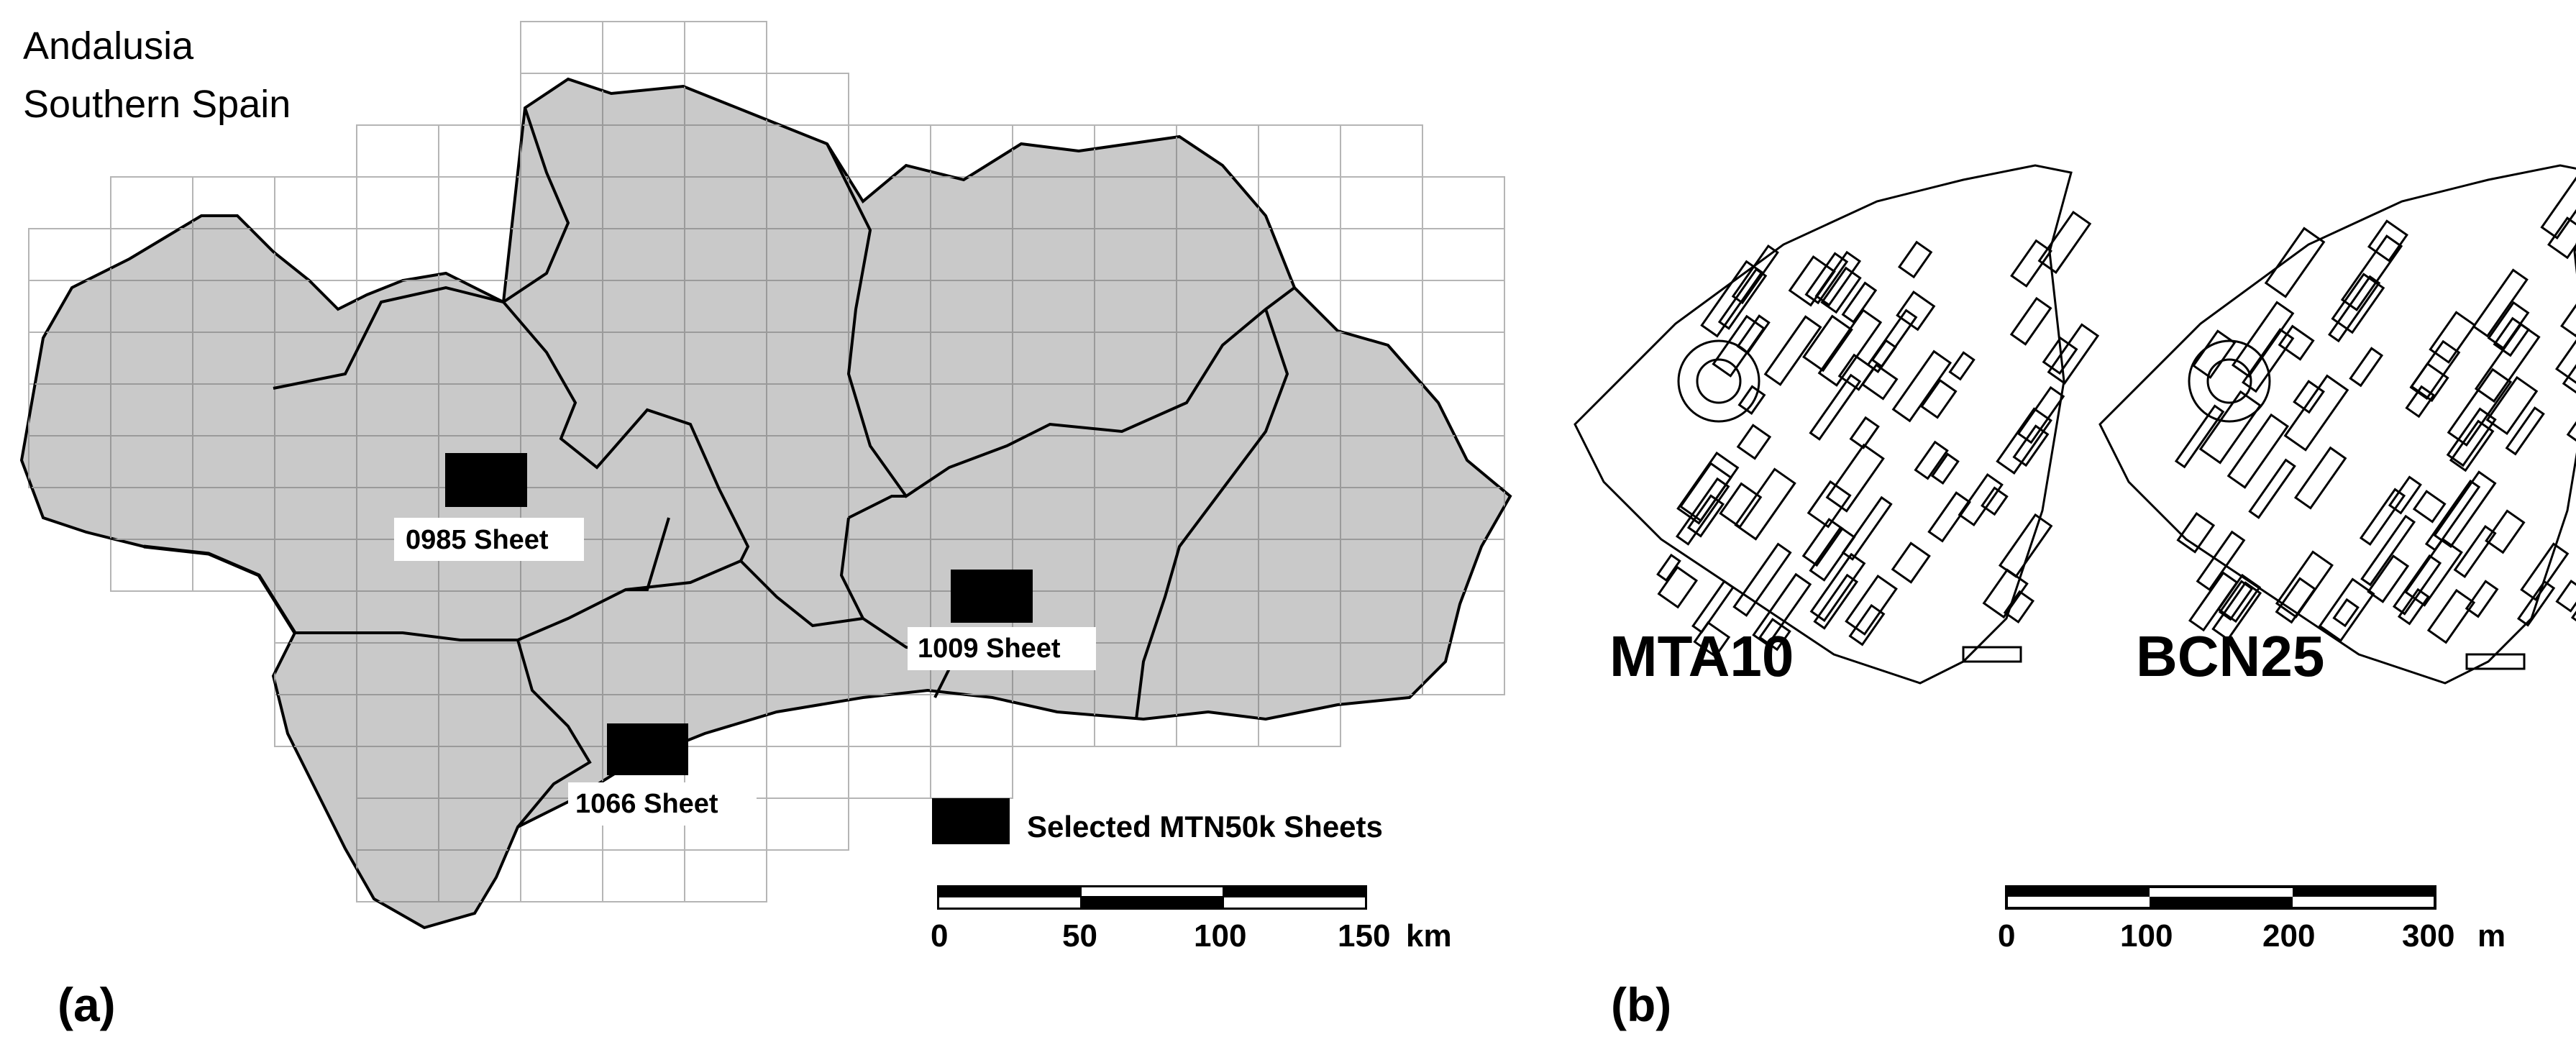 The image size is (2576, 1042). I want to click on city-map-mta10, so click(1837, 425).